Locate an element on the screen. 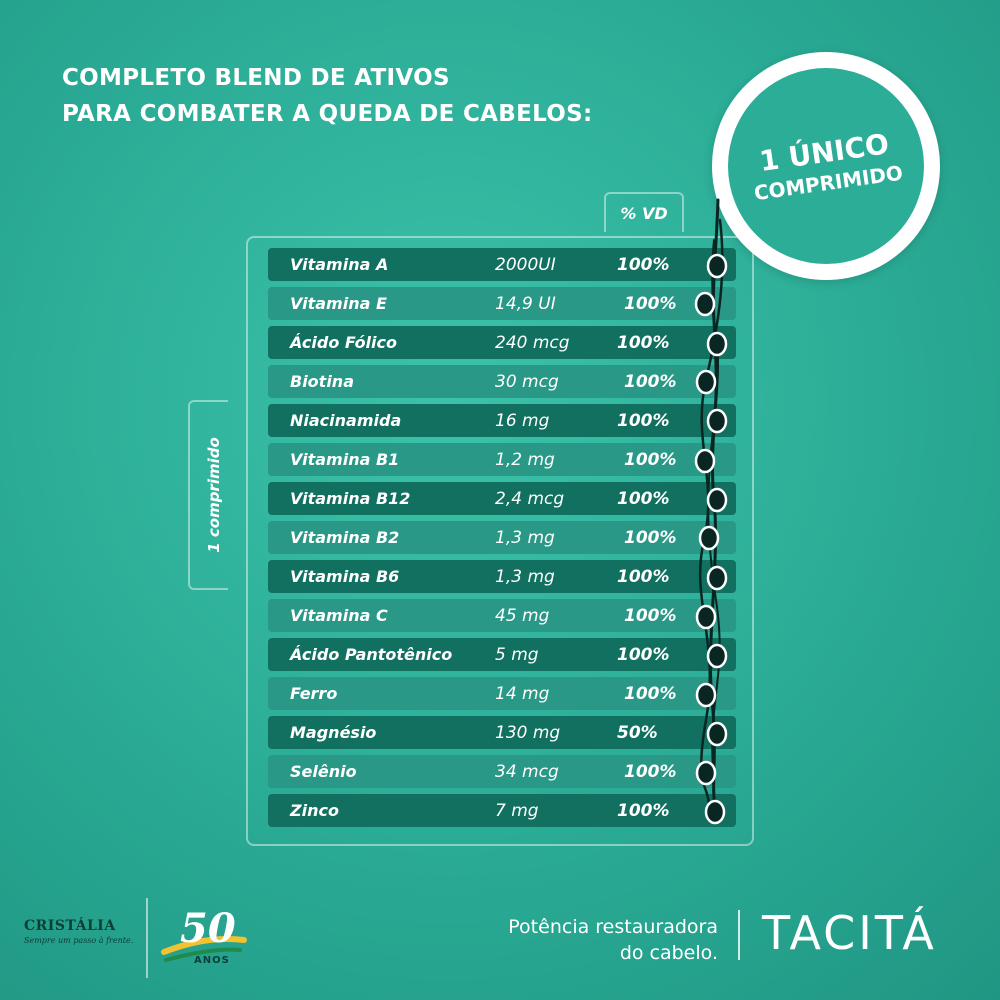 The width and height of the screenshot is (1000, 1000). table-row: Vitamina B12 2,4 mcg 100% is located at coordinates (502, 498).